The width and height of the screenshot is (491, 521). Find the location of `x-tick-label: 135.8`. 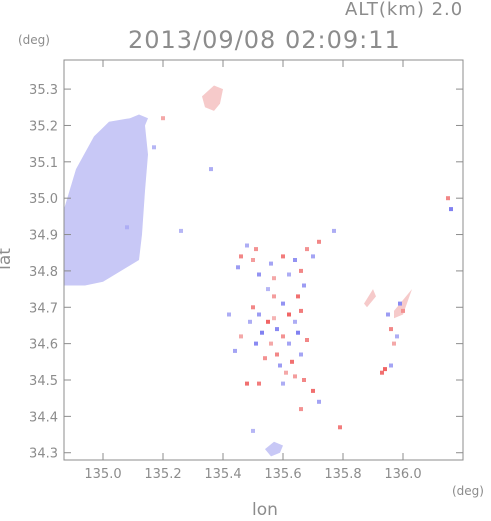

x-tick-label: 135.8 is located at coordinates (342, 474).